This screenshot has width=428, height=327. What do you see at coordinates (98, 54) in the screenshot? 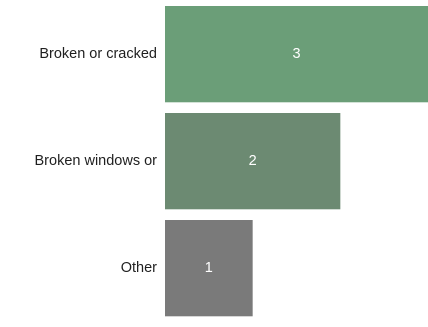
I see `category-label-1: Broken or cracked` at bounding box center [98, 54].